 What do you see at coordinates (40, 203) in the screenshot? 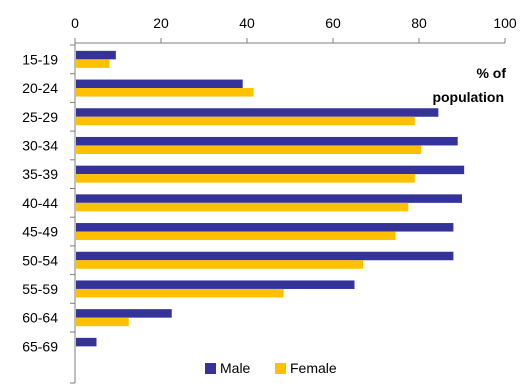
I see `category-label: 40-44` at bounding box center [40, 203].